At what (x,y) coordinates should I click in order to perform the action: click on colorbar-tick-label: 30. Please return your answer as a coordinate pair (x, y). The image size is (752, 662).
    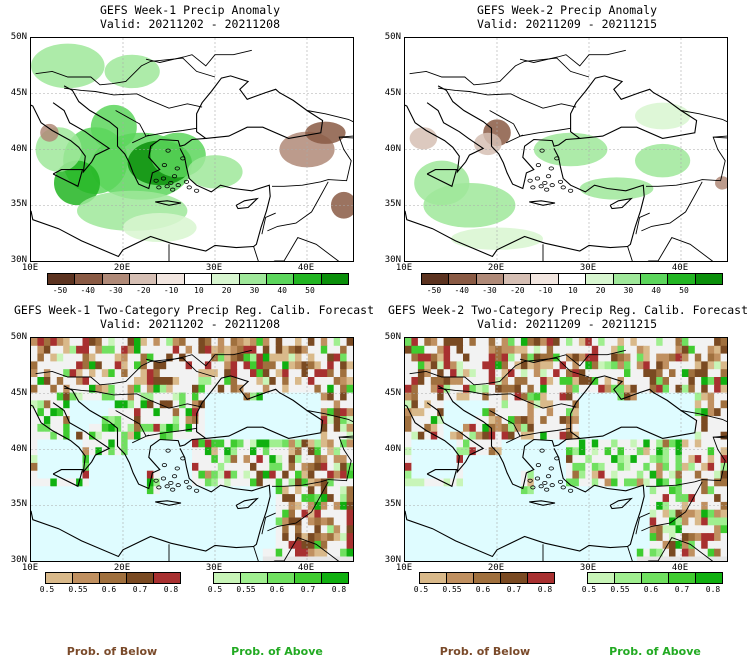
    Looking at the image, I should click on (254, 290).